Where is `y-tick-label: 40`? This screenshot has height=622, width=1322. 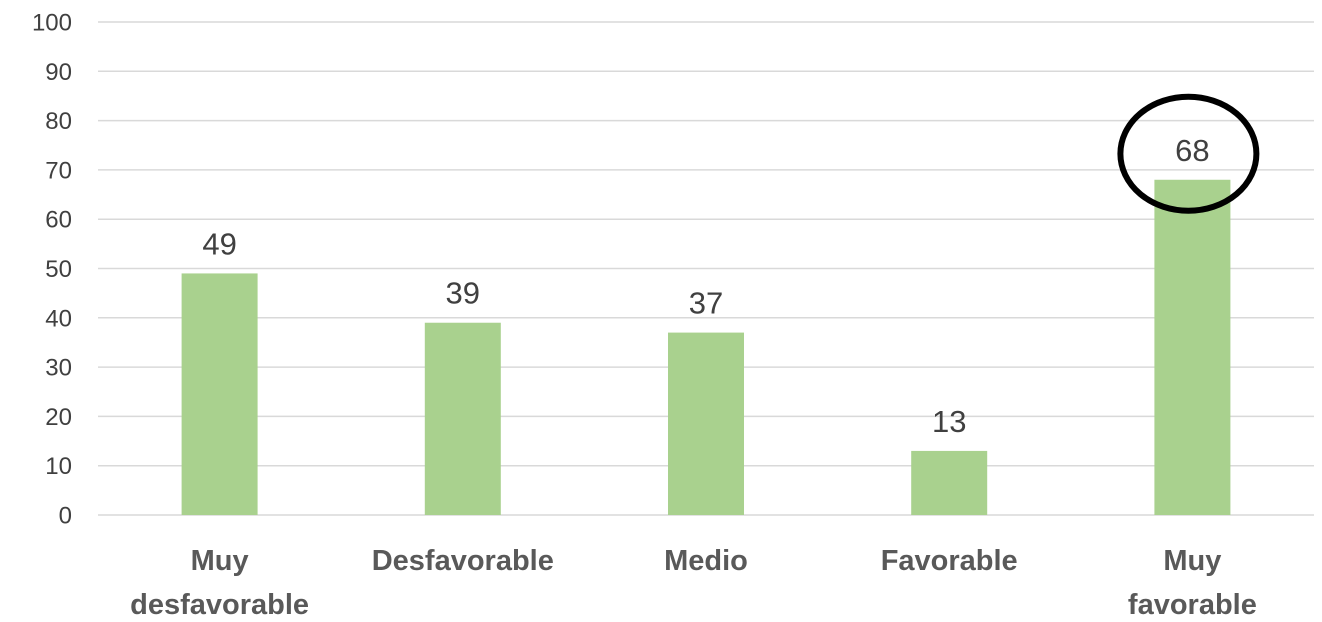
y-tick-label: 40 is located at coordinates (58, 318).